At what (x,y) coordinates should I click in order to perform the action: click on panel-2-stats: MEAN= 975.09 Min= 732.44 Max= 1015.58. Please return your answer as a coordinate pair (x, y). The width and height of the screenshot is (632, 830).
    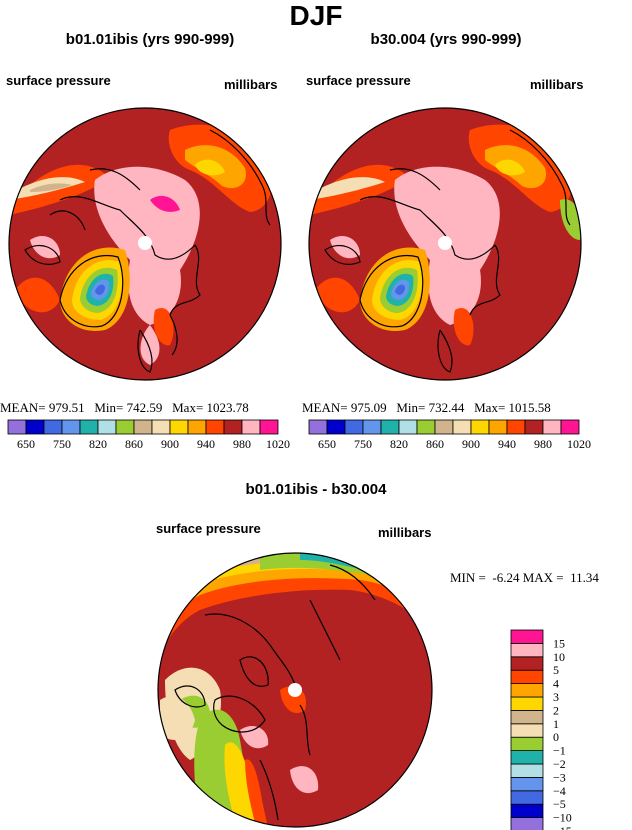
    Looking at the image, I should click on (426, 408).